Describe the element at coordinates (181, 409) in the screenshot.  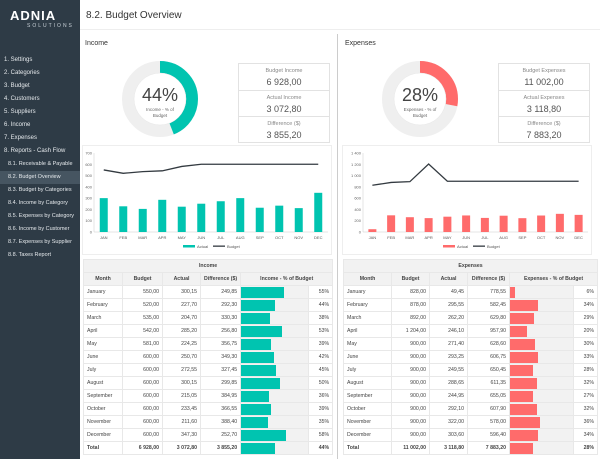
I see `table-cell: 233,45` at that location.